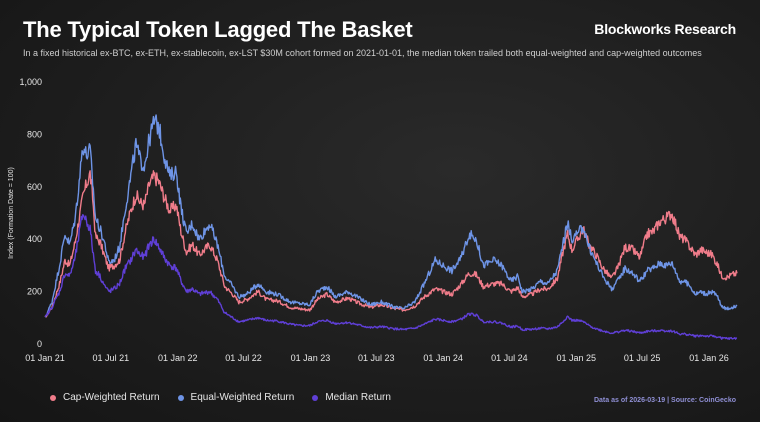 Image resolution: width=760 pixels, height=422 pixels. What do you see at coordinates (509, 358) in the screenshot?
I see `x-tick-label: 01 Jul 24` at bounding box center [509, 358].